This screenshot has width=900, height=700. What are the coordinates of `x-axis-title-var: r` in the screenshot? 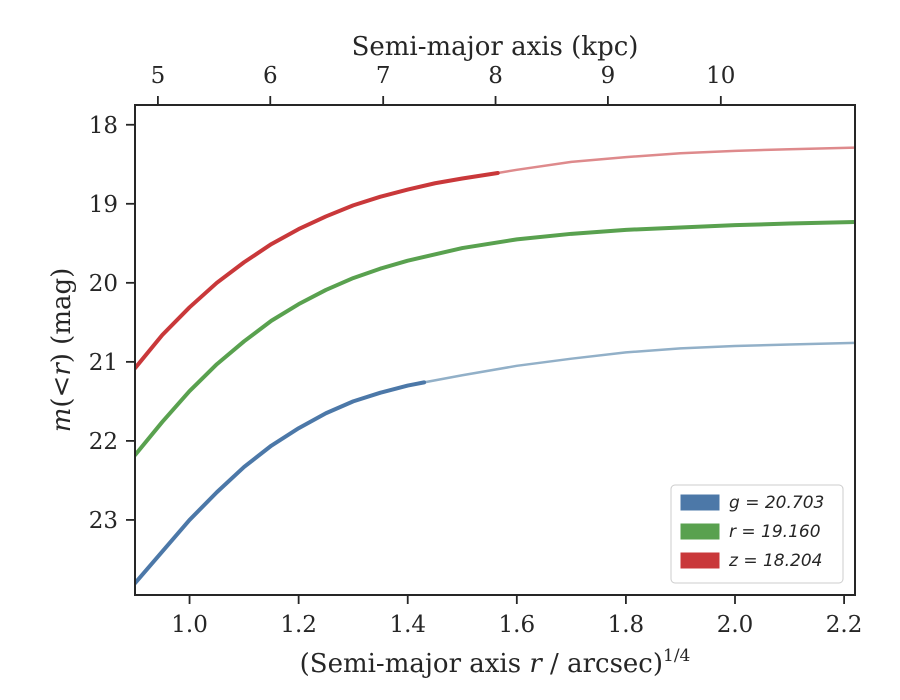 It's located at (536, 664).